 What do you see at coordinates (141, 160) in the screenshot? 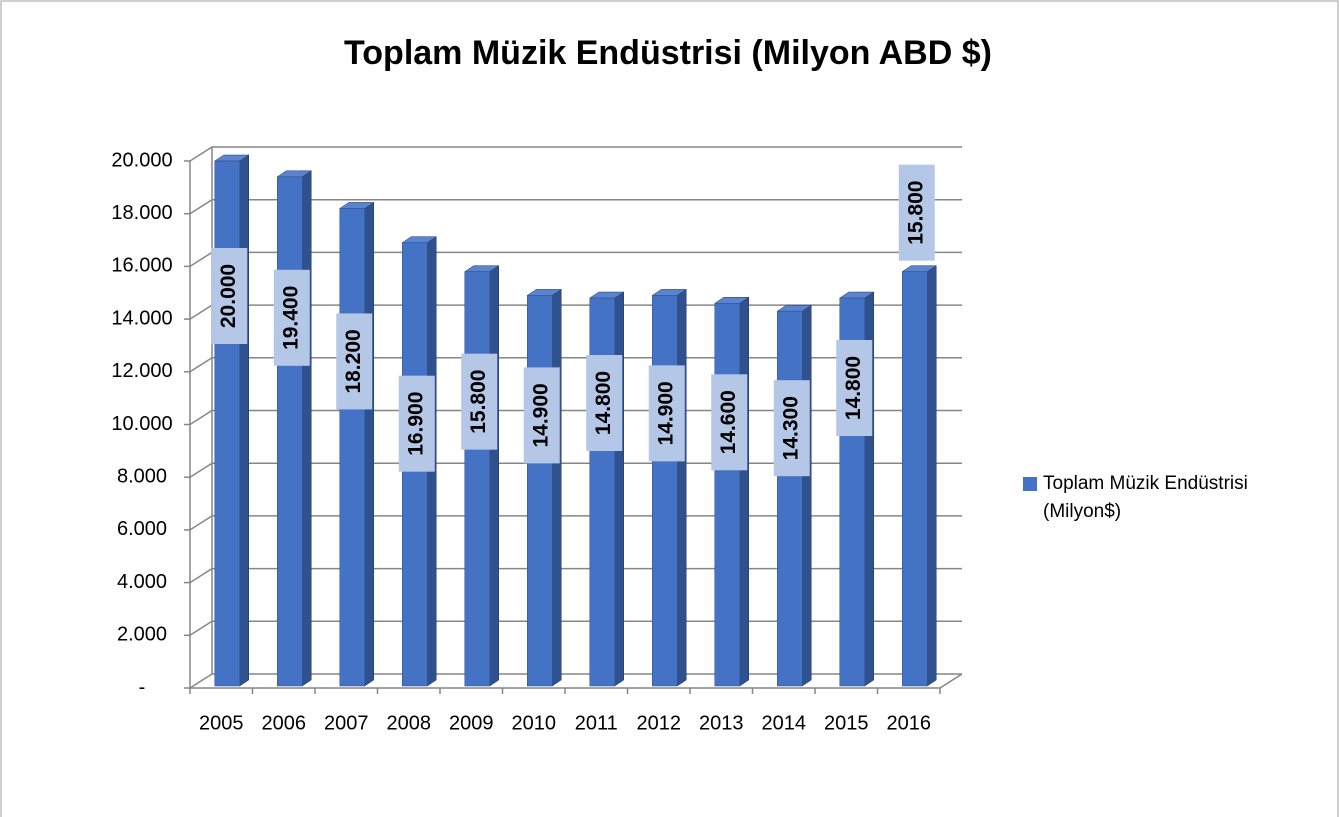
I see `y-tick-label: 20.000` at bounding box center [141, 160].